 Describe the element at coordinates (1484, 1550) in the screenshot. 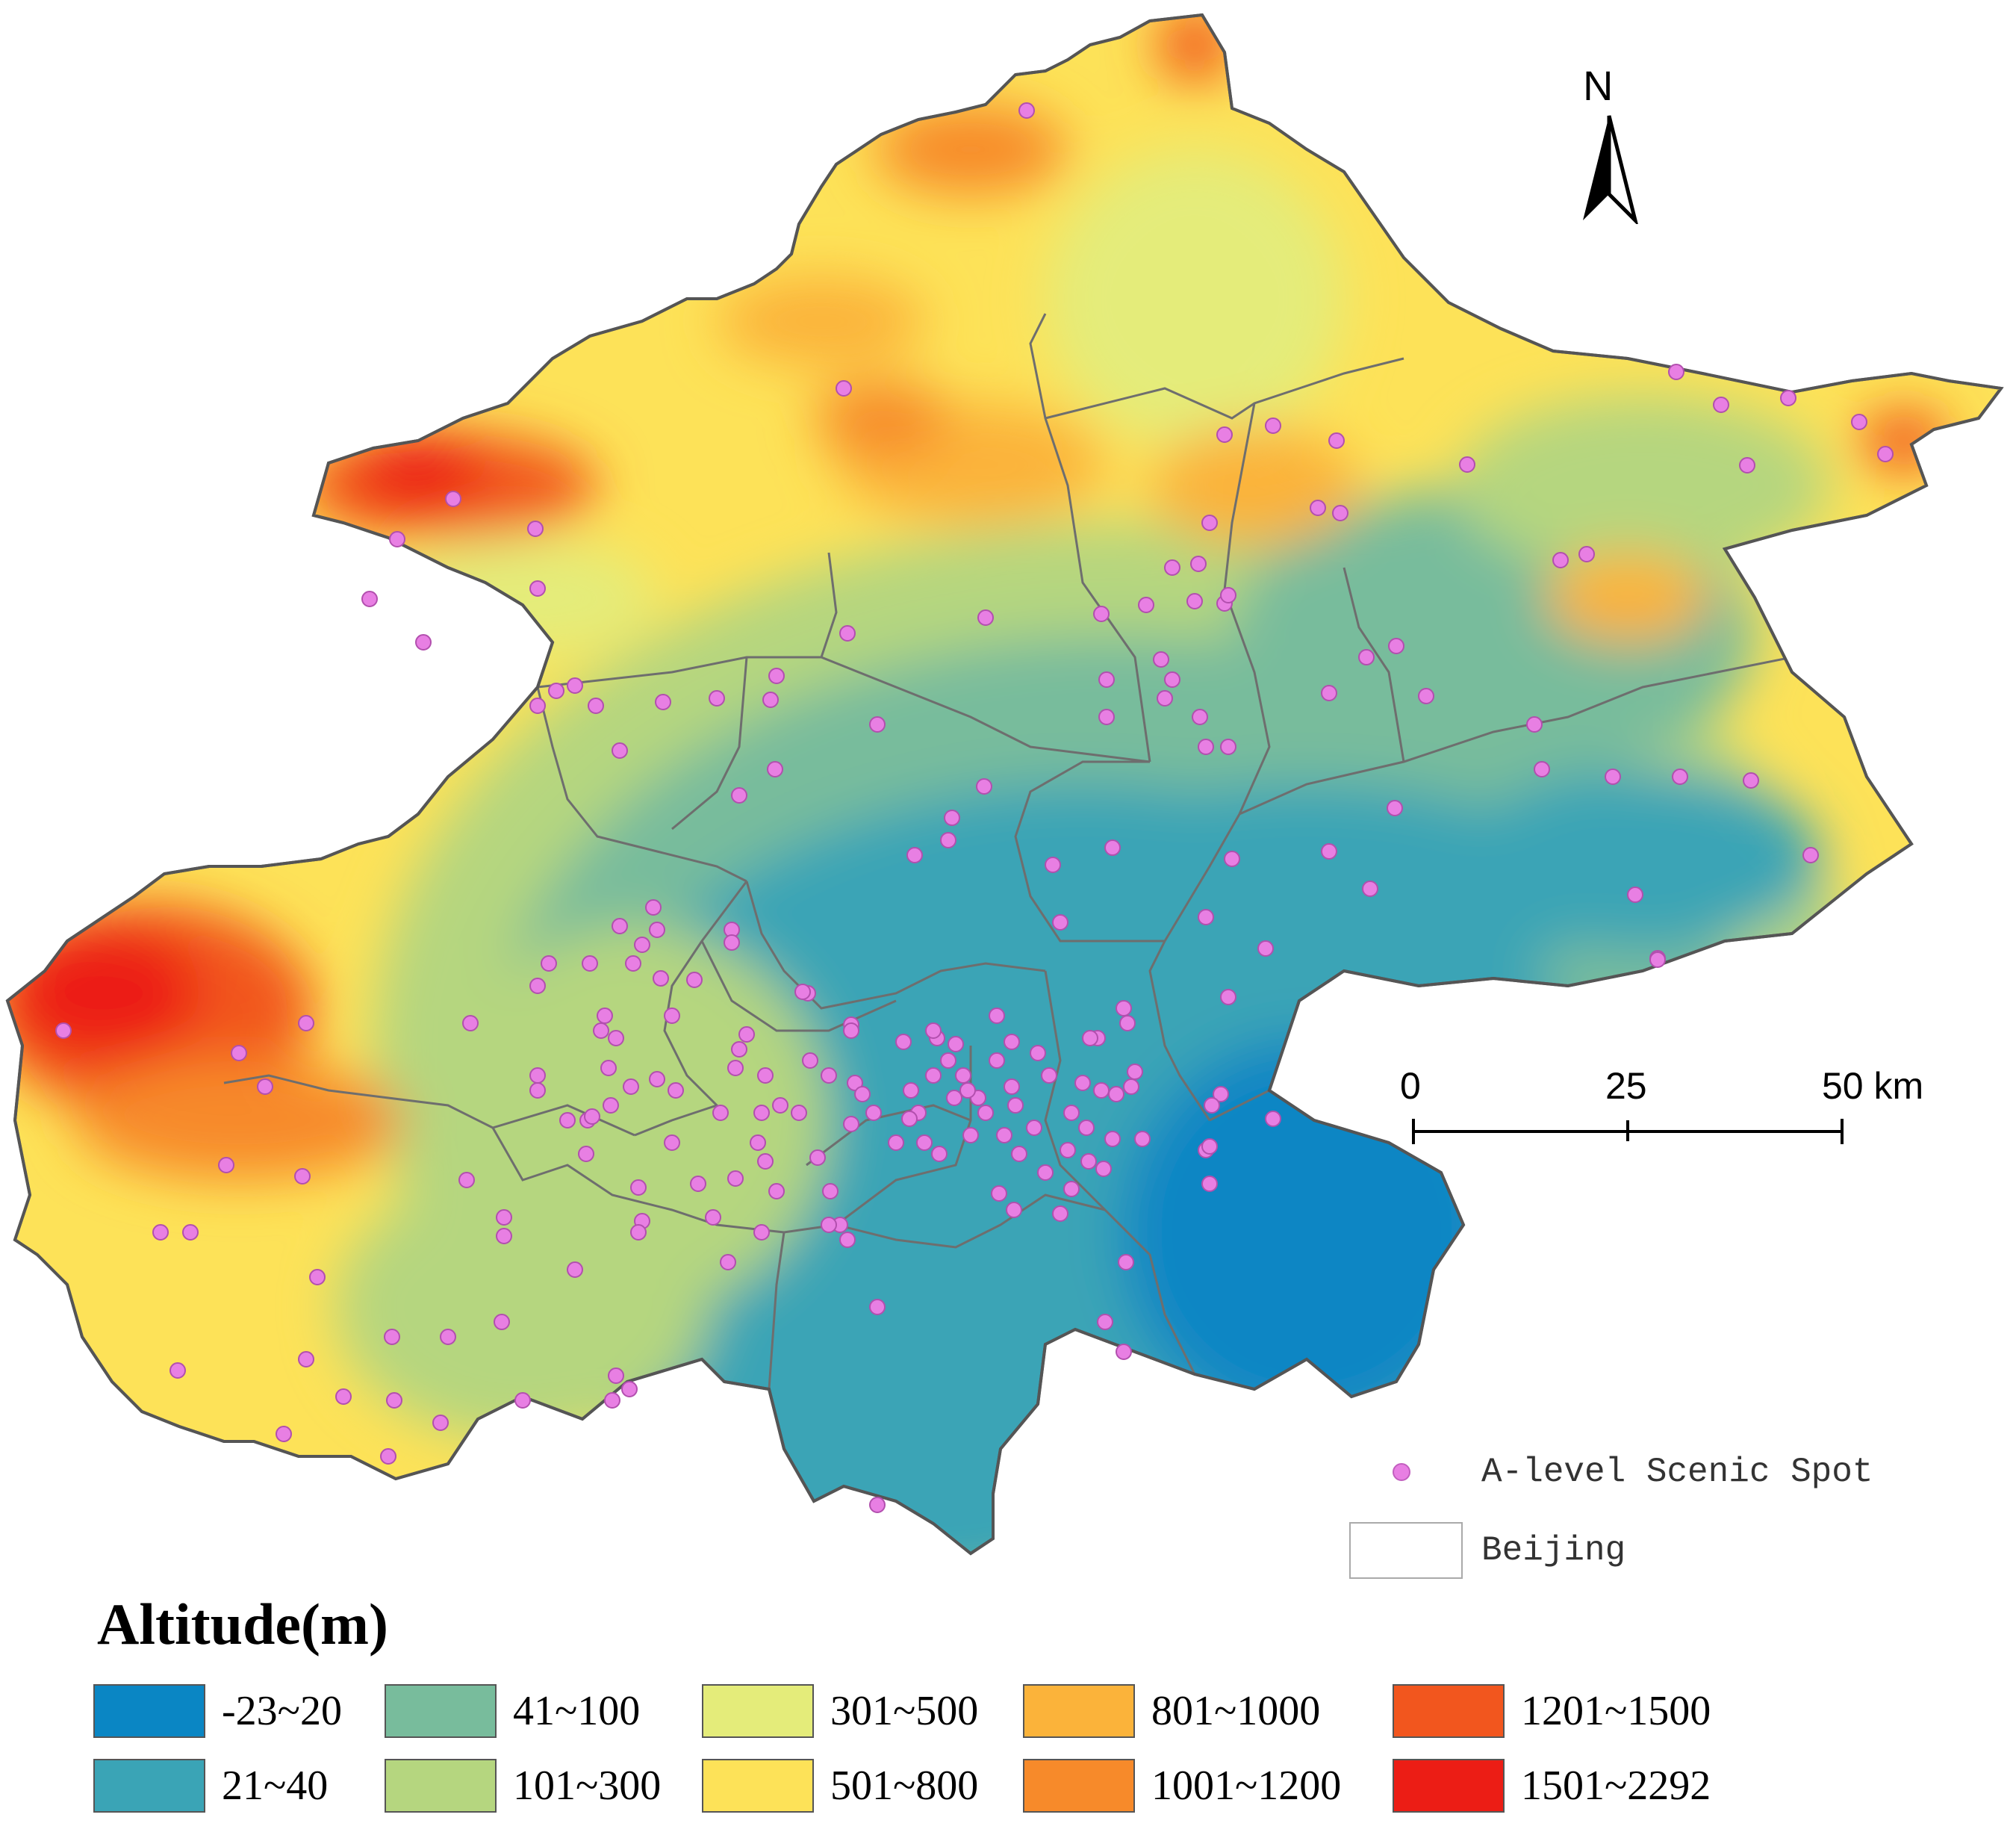

I see `legend-beijing-boundary: Beijing` at that location.